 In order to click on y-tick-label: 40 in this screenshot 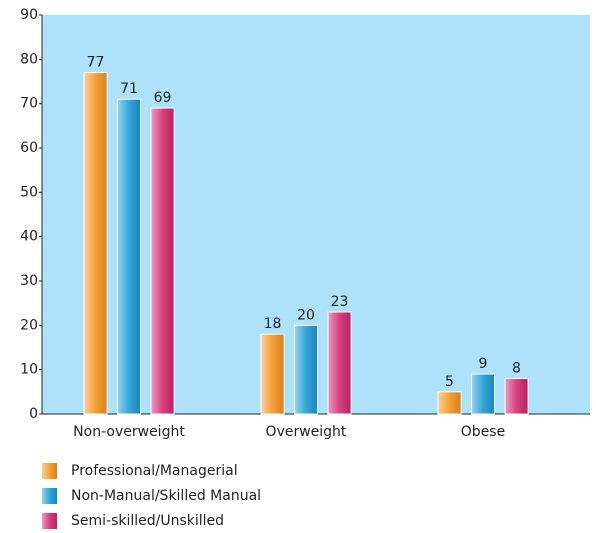, I will do `click(29, 237)`.